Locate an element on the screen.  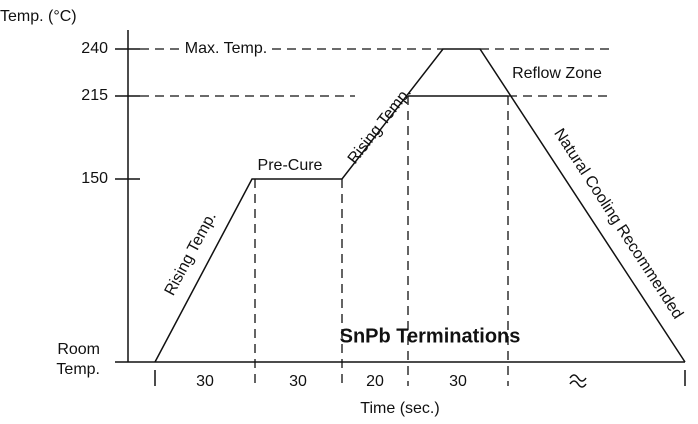
axis-break is located at coordinates (578, 381).